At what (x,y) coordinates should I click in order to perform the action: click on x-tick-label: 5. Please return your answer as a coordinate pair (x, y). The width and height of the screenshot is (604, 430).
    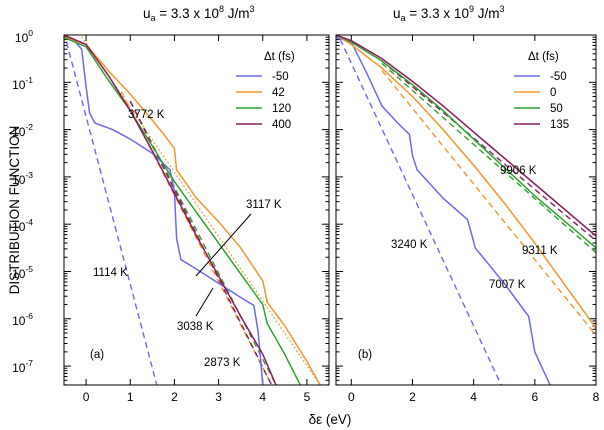
    Looking at the image, I should click on (307, 397).